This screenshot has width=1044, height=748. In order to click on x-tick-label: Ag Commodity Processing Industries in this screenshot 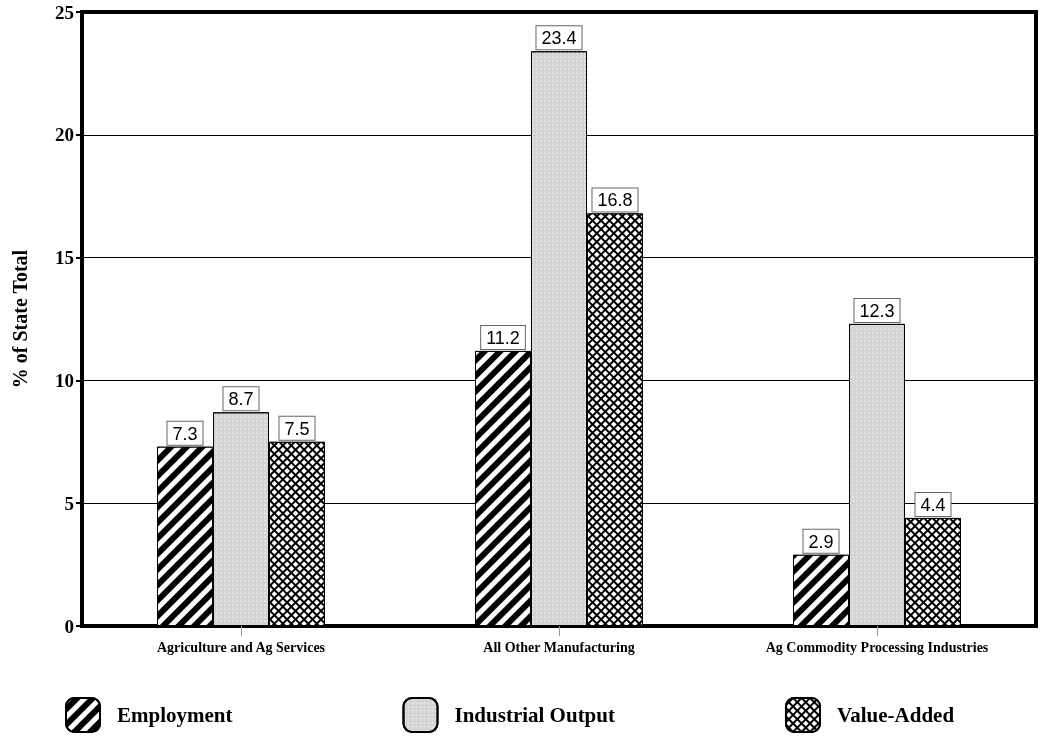, I will do `click(877, 647)`.